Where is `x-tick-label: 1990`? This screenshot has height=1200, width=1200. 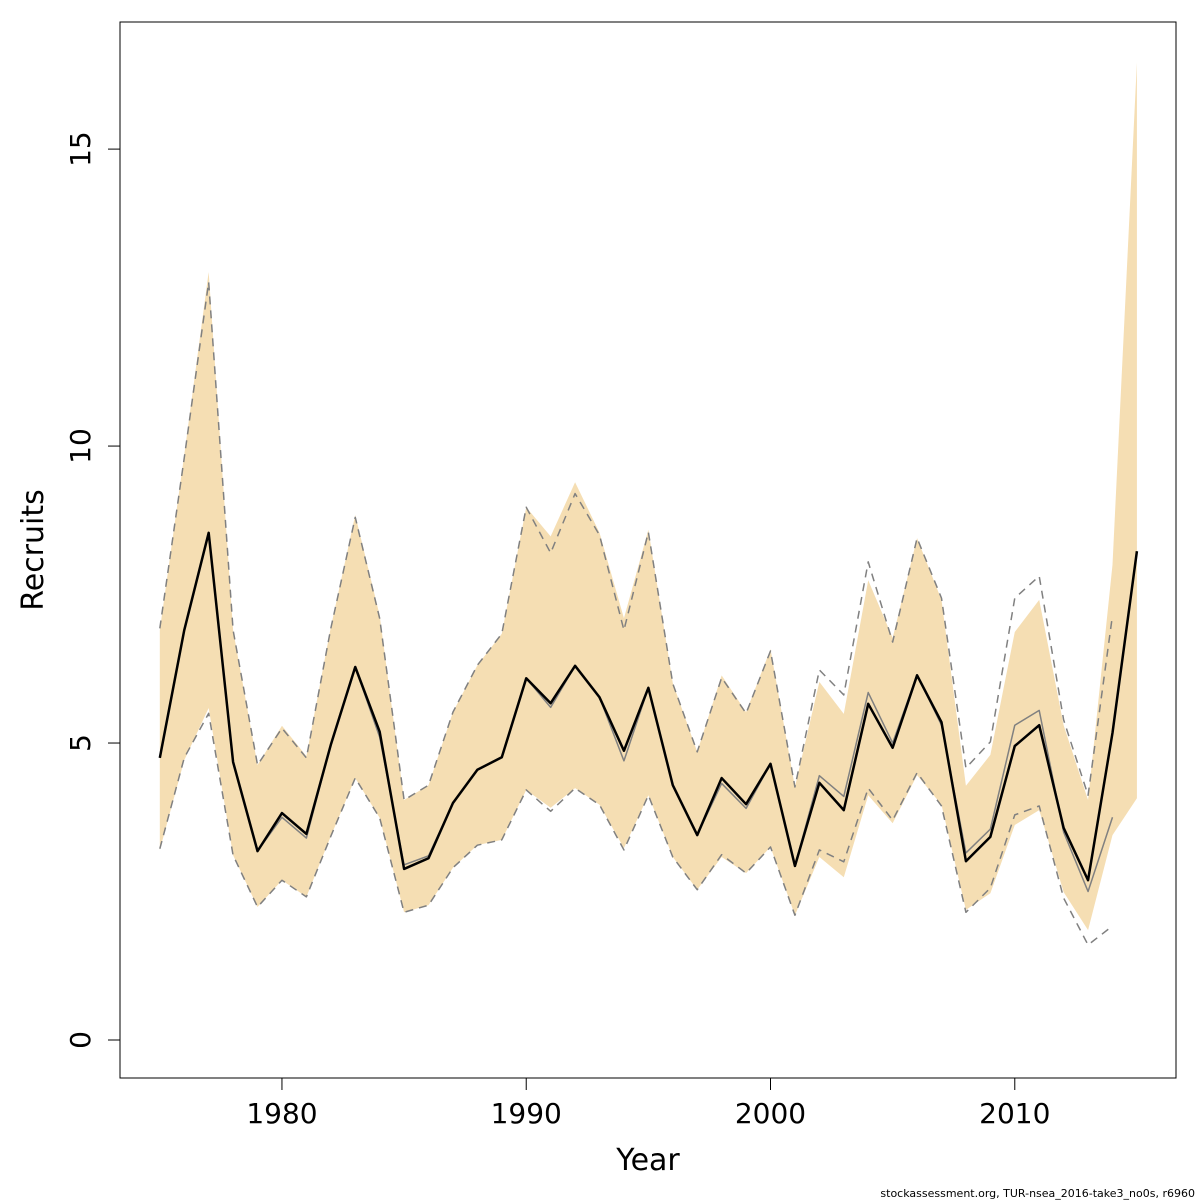 x-tick-label: 1990 is located at coordinates (526, 1113).